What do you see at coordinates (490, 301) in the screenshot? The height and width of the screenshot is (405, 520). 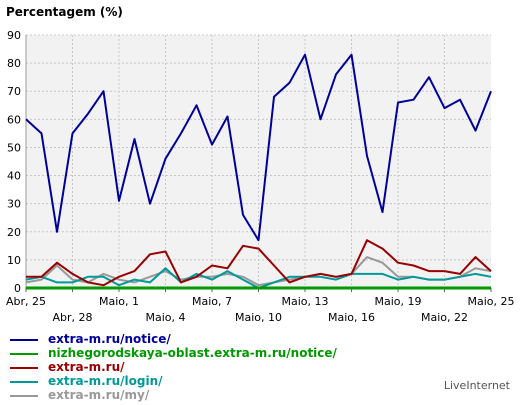 I see `x-tick-label: Maio, 25` at bounding box center [490, 301].